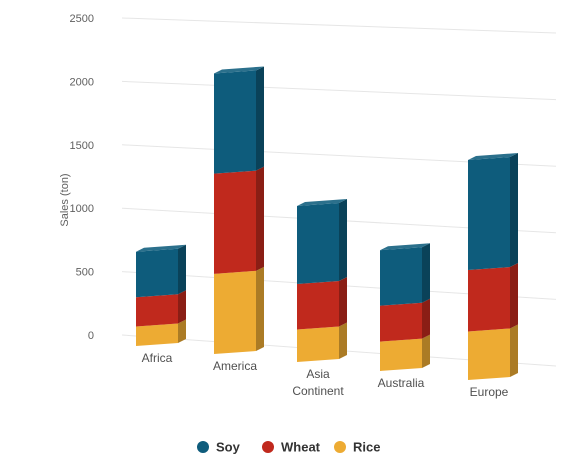  What do you see at coordinates (82, 209) in the screenshot?
I see `y-tick-label: 1000` at bounding box center [82, 209].